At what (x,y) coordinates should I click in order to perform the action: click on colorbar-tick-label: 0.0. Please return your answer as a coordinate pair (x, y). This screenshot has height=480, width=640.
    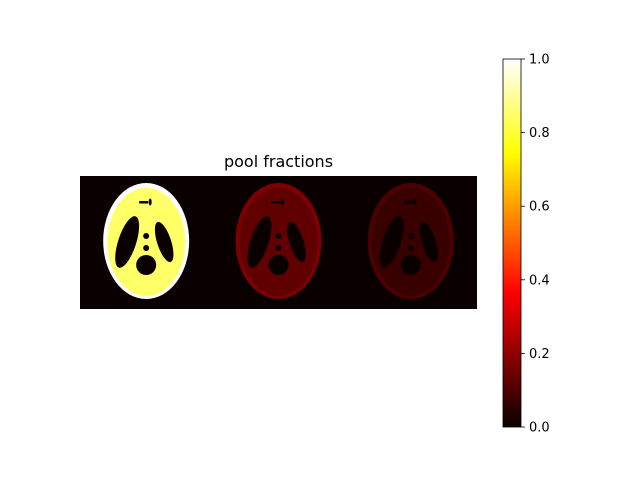
    Looking at the image, I should click on (539, 428).